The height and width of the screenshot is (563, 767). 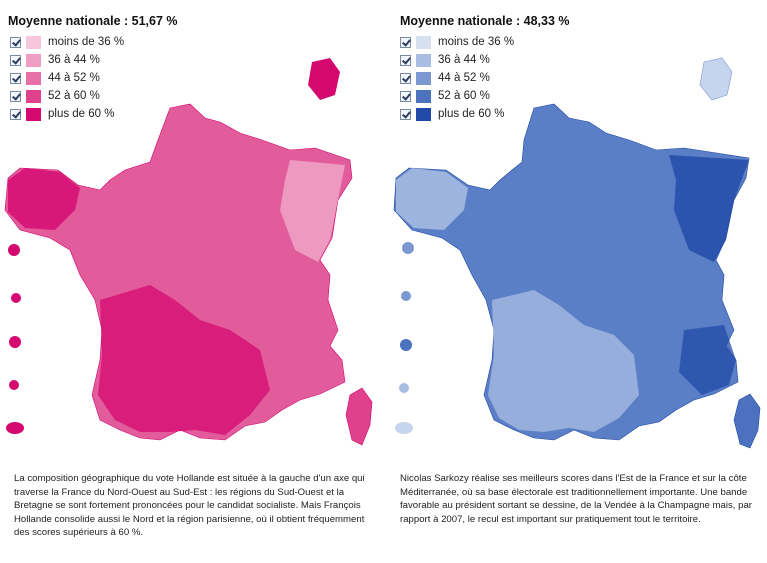 I want to click on hollande-legend-item: 36 à 44 %, so click(x=67, y=60).